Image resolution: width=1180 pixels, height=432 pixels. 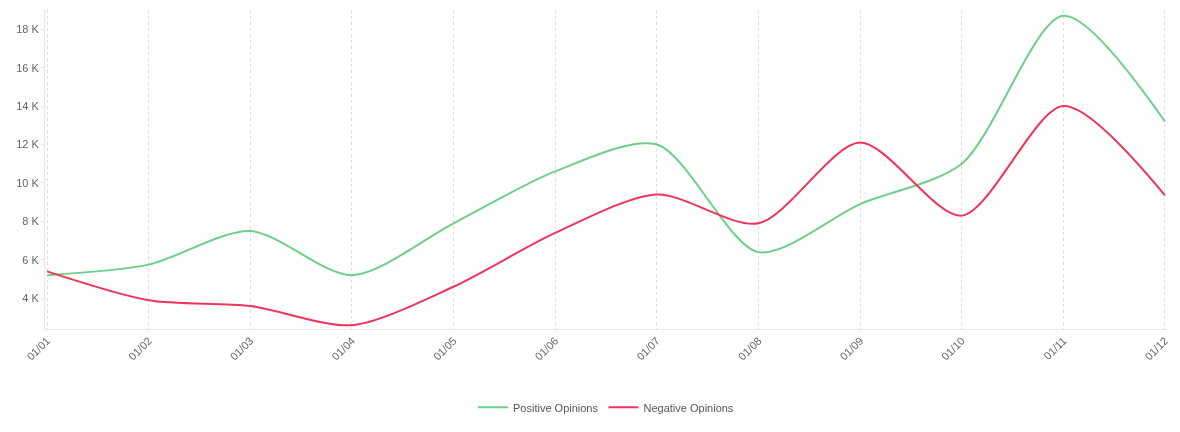 I want to click on y-tick-label: 14 K, so click(x=28, y=105).